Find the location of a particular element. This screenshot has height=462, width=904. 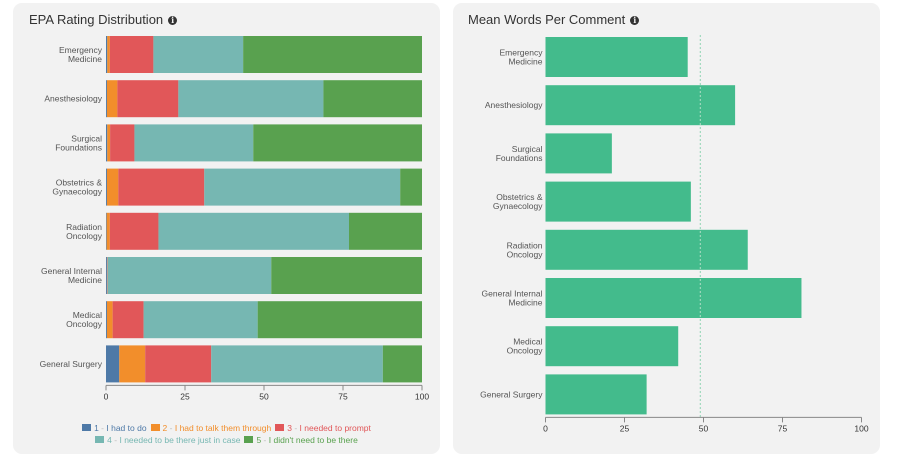

legend-item-rating-4: 4 - I needed to be there just in case is located at coordinates (167, 440).